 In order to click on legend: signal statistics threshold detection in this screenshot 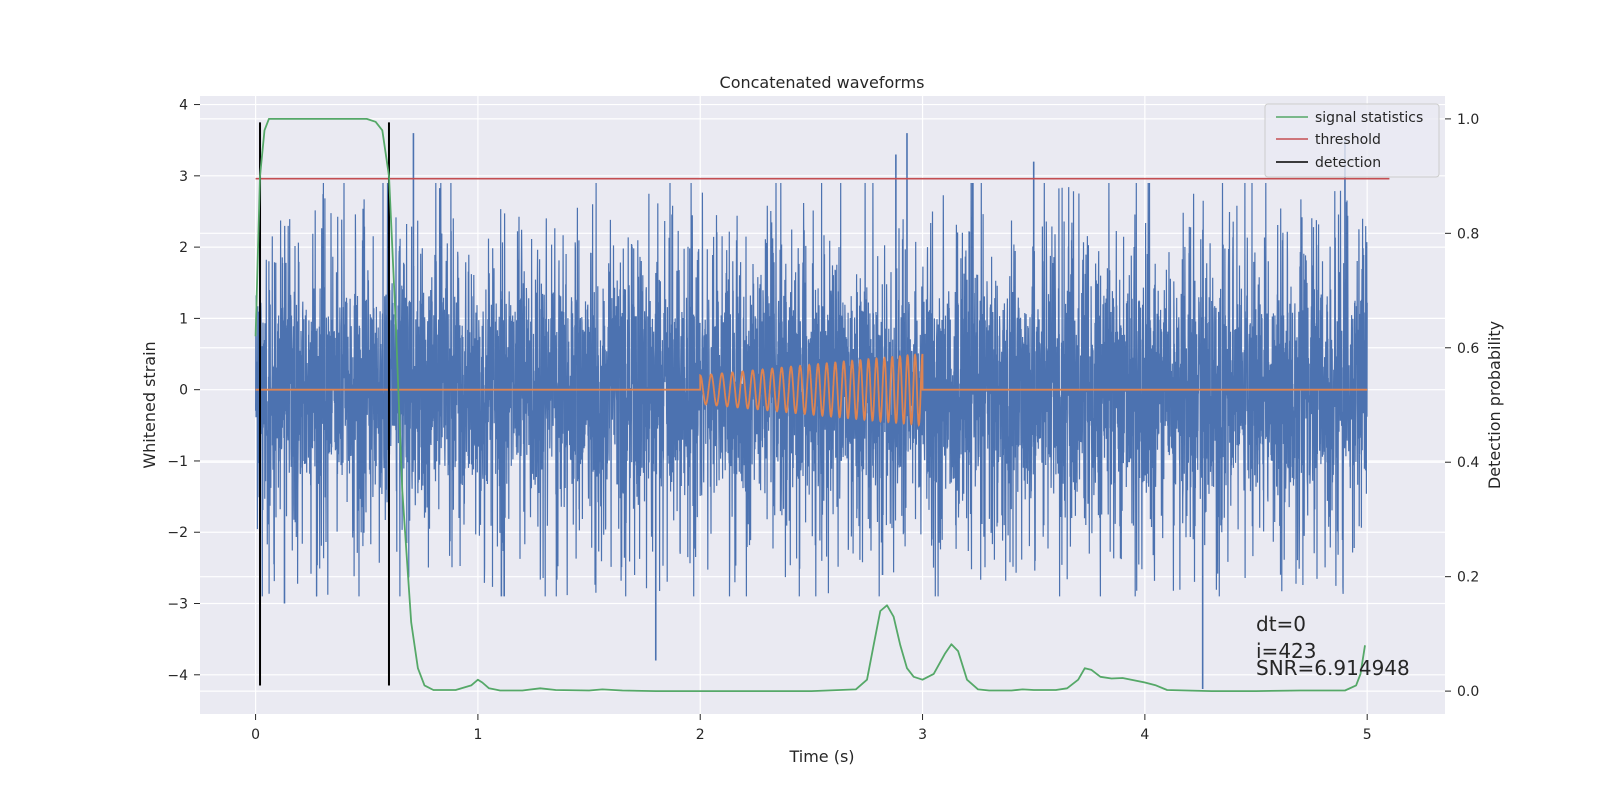, I will do `click(1352, 140)`.